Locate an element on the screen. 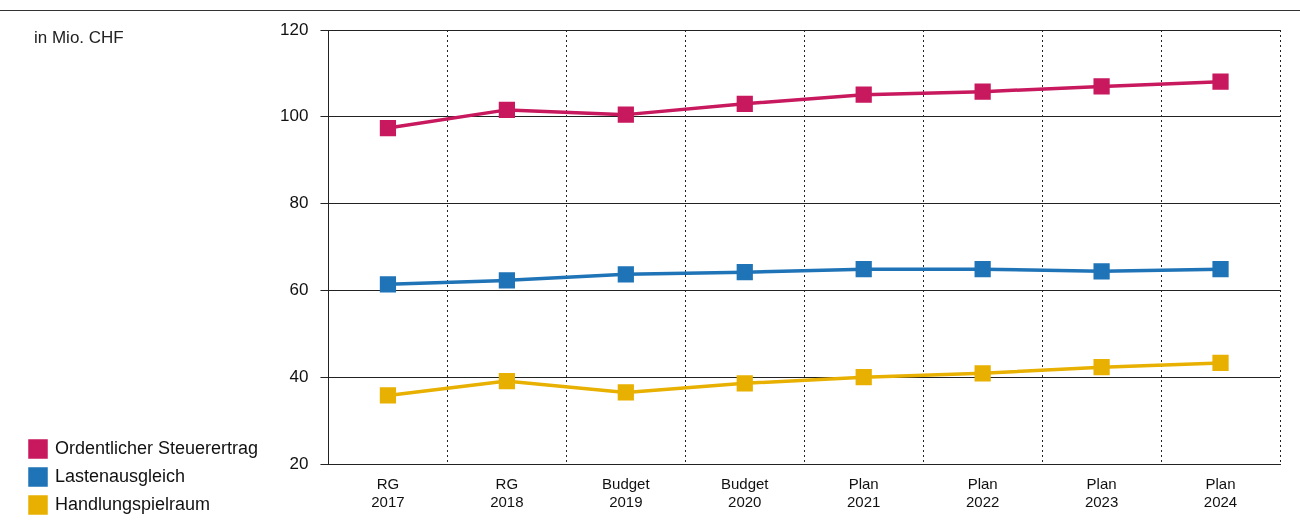 The width and height of the screenshot is (1300, 528). y-tick-label: 60 is located at coordinates (299, 290).